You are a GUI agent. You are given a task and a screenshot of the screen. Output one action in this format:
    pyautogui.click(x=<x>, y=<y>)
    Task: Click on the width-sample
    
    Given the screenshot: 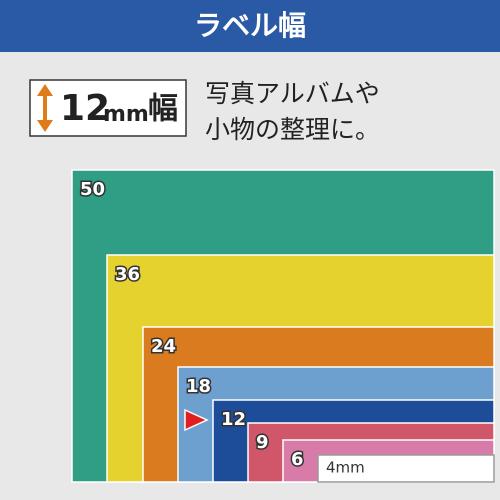 What is the action you would take?
    pyautogui.click(x=406, y=468)
    